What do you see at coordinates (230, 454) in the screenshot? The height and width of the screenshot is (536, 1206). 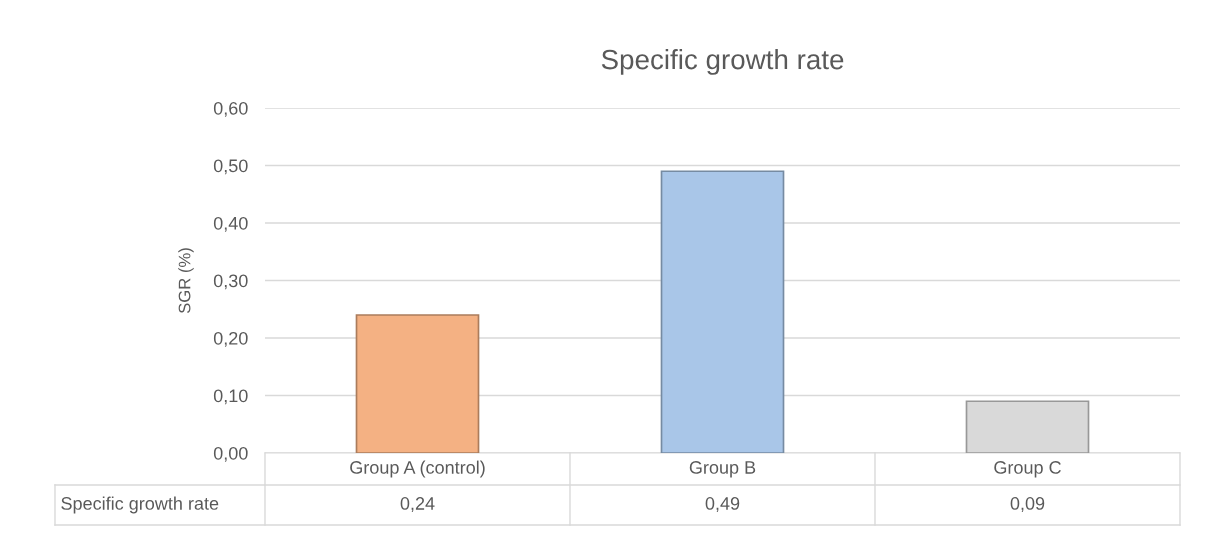 I see `y-tick-label: 0,00` at bounding box center [230, 454].